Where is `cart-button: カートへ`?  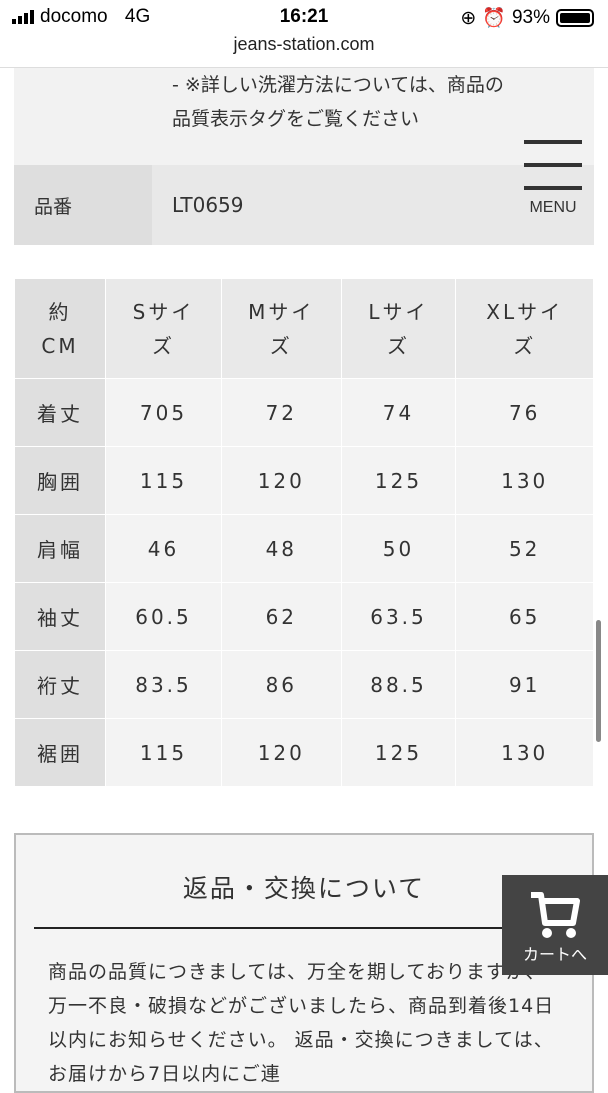 cart-button: カートへ is located at coordinates (555, 925).